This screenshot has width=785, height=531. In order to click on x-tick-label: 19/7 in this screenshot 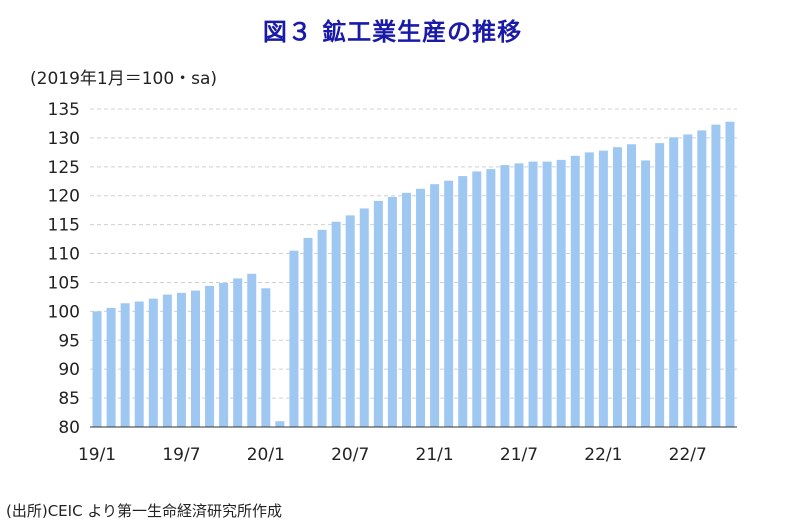, I will do `click(181, 455)`.